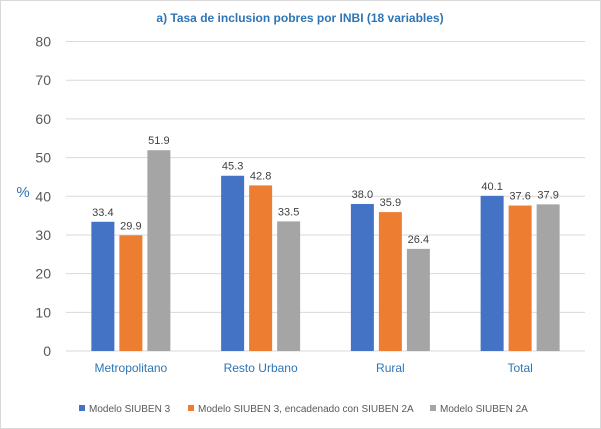 The image size is (601, 429). What do you see at coordinates (519, 197) in the screenshot?
I see `data-label: 37.6` at bounding box center [519, 197].